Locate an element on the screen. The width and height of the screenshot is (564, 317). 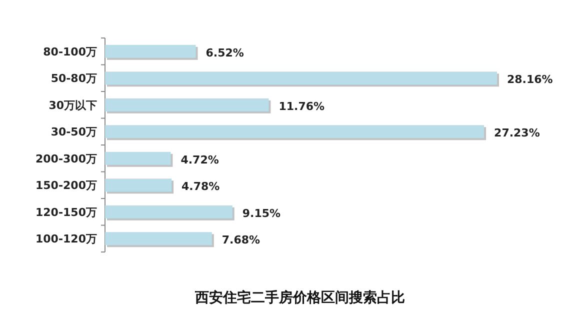
y-tick-label: 120-150万 is located at coordinates (66, 212).